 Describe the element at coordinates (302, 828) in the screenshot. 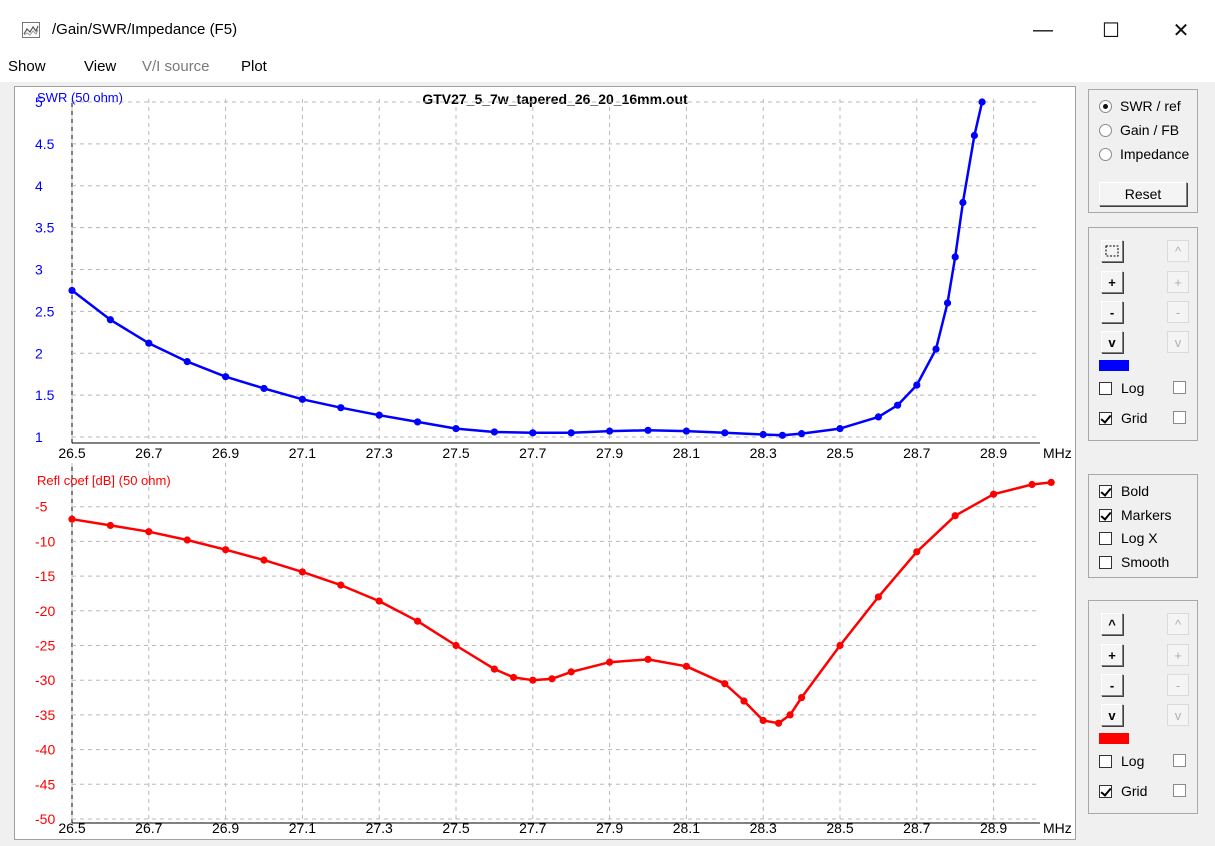

I see `refl-x-tick-label: 27.1` at that location.